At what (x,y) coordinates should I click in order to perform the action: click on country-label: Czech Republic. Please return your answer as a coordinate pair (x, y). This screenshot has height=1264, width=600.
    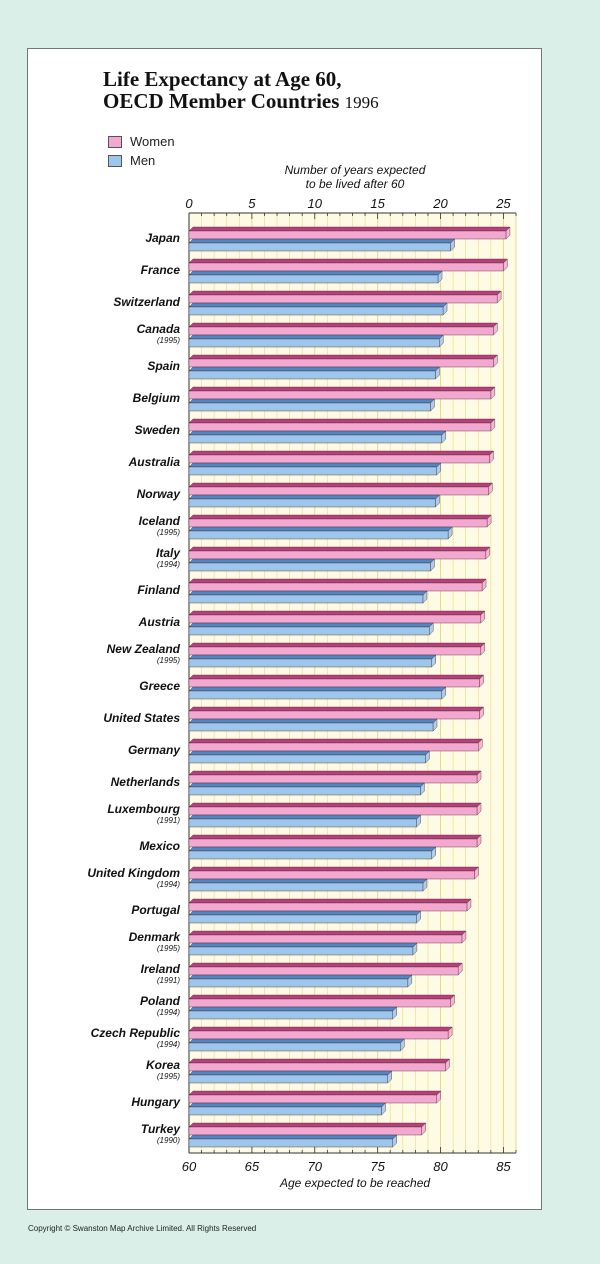
    Looking at the image, I should click on (136, 1033).